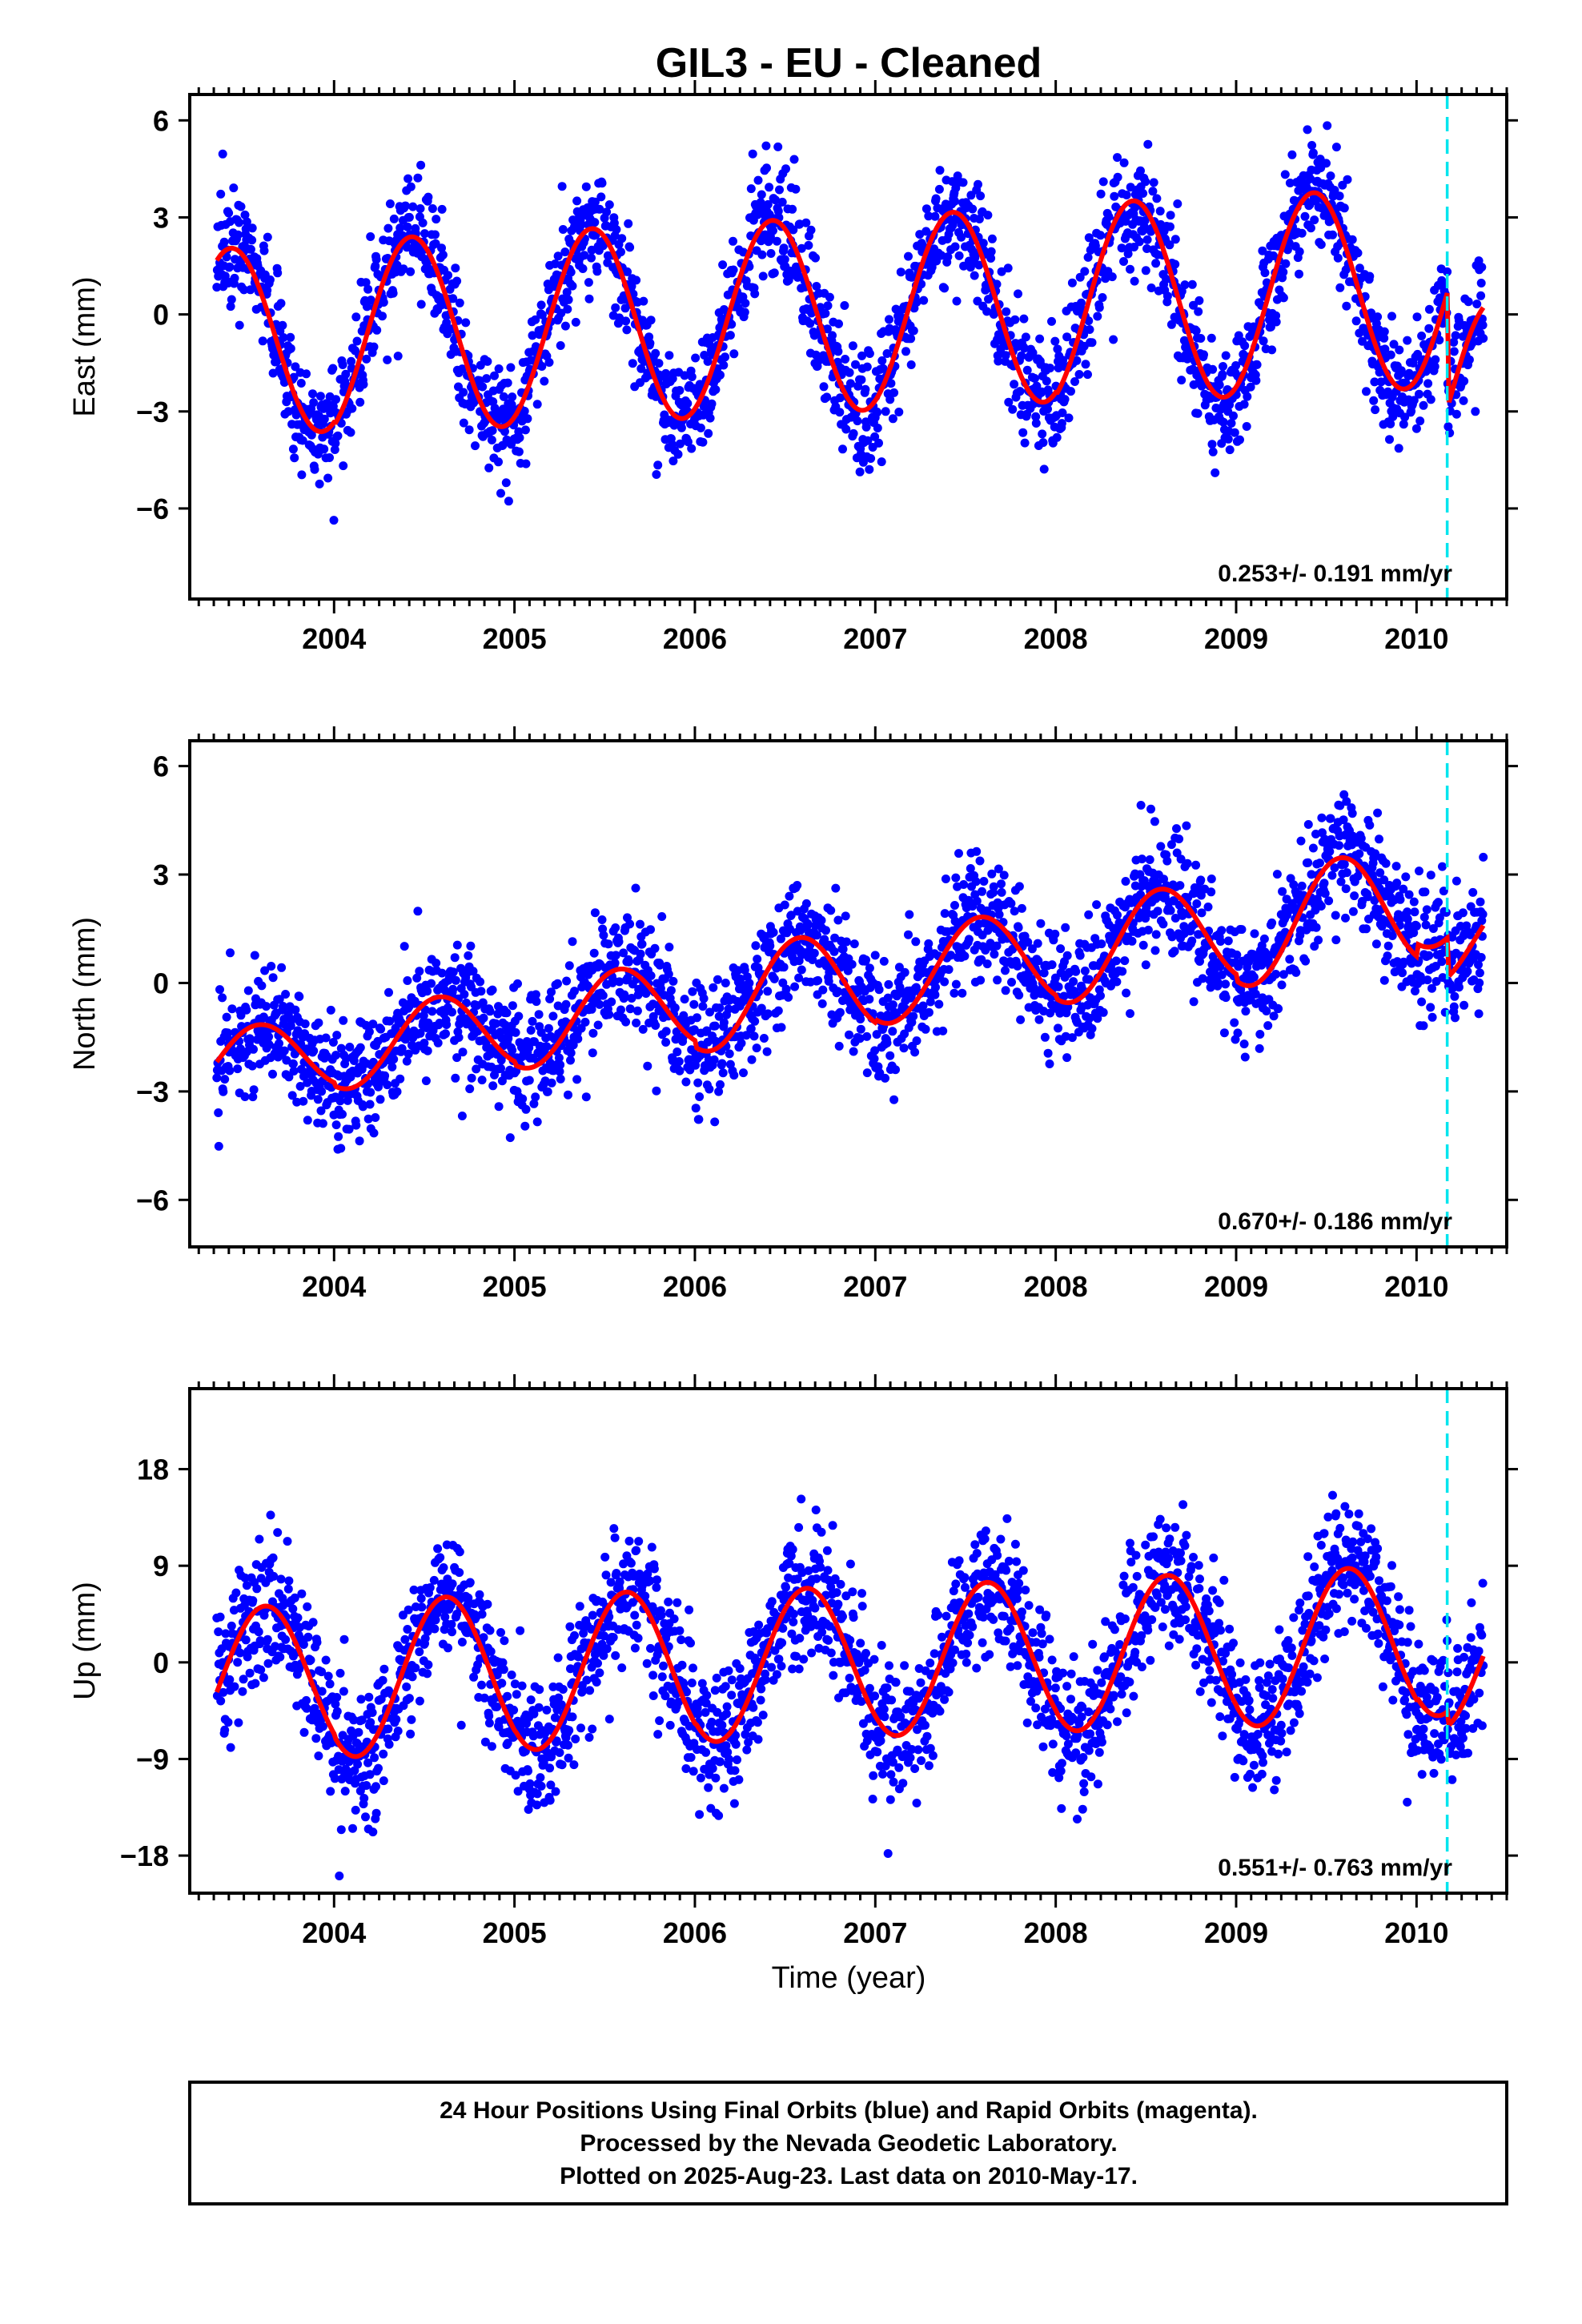  What do you see at coordinates (152, 412) in the screenshot?
I see `y-tick-label: −3` at bounding box center [152, 412].